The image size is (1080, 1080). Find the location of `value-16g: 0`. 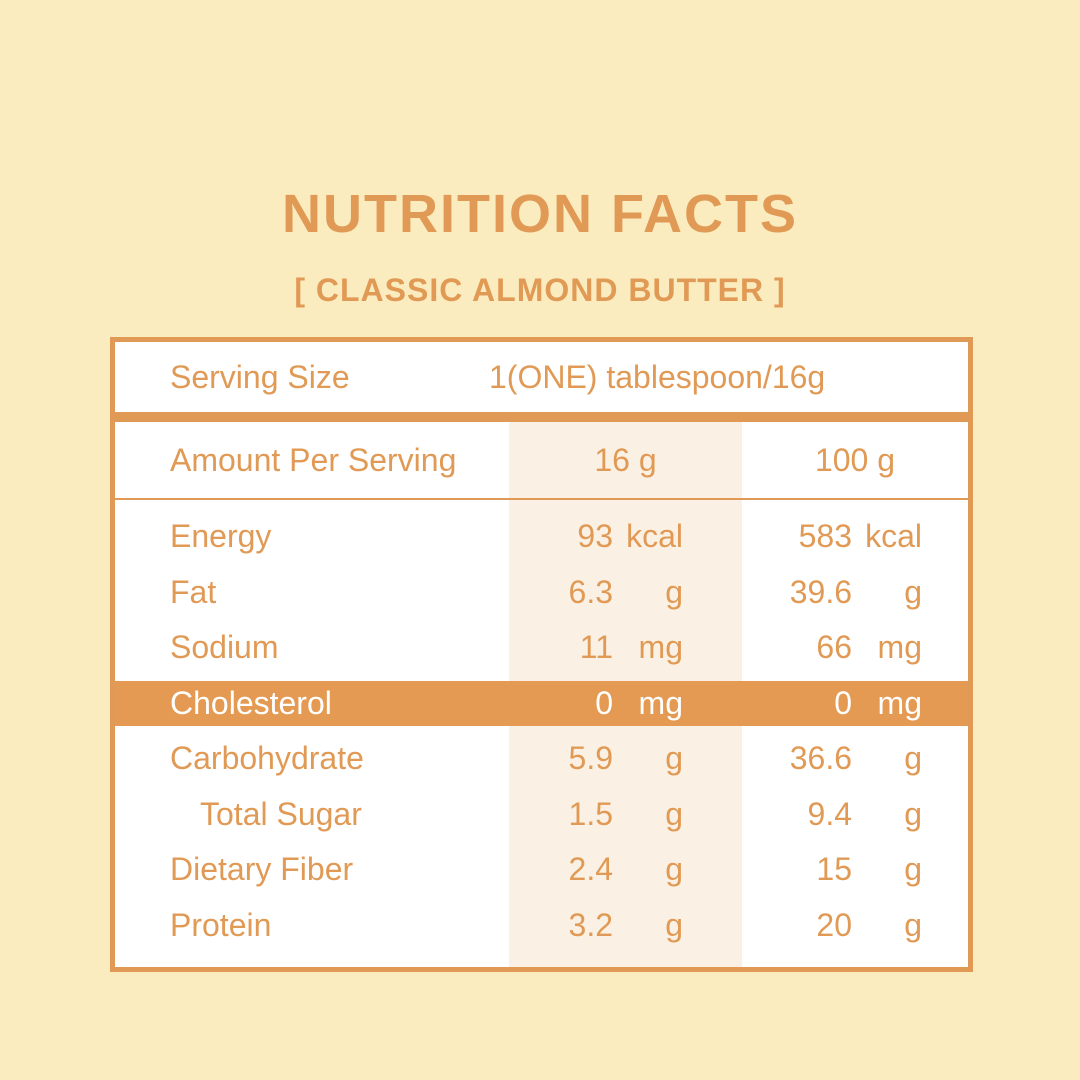

value-16g: 0 is located at coordinates (604, 702).